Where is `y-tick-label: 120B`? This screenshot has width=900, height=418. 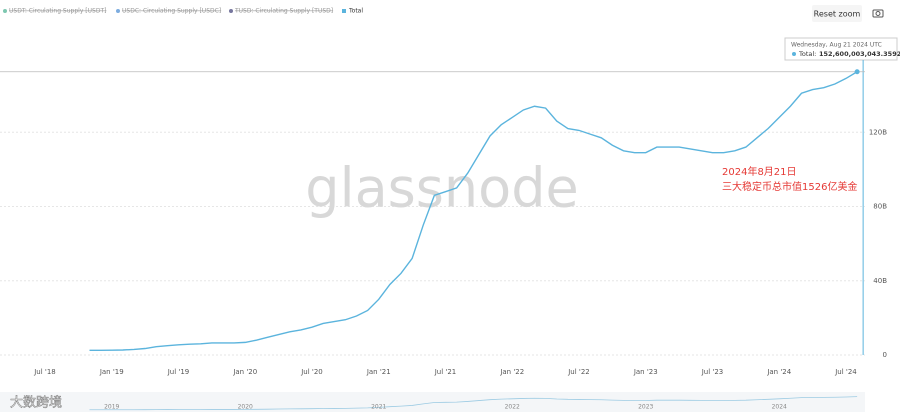
y-tick-label: 120B is located at coordinates (878, 132).